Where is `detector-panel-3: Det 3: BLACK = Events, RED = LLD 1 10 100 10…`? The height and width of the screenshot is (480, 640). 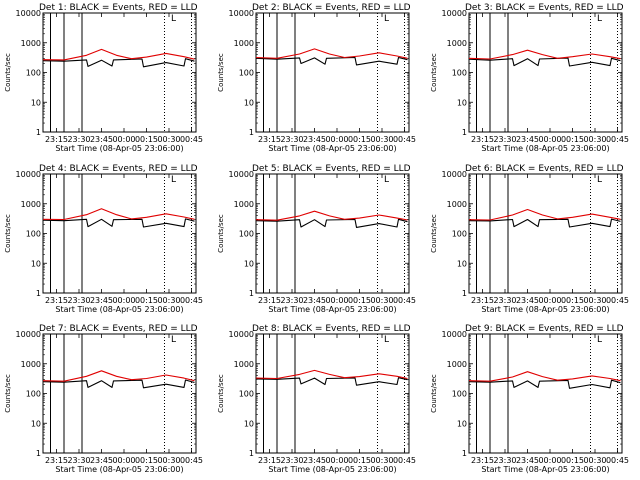 detector-panel-3: Det 3: BLACK = Events, RED = LLD 1 10 100 10… is located at coordinates (529, 78).